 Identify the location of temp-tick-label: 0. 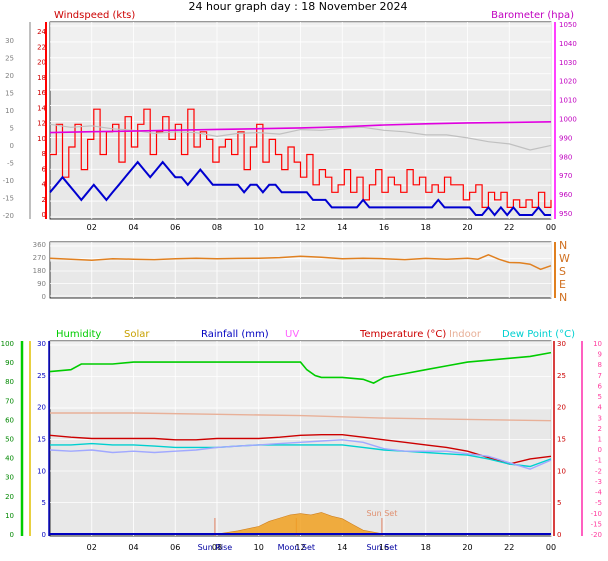
(559, 535).